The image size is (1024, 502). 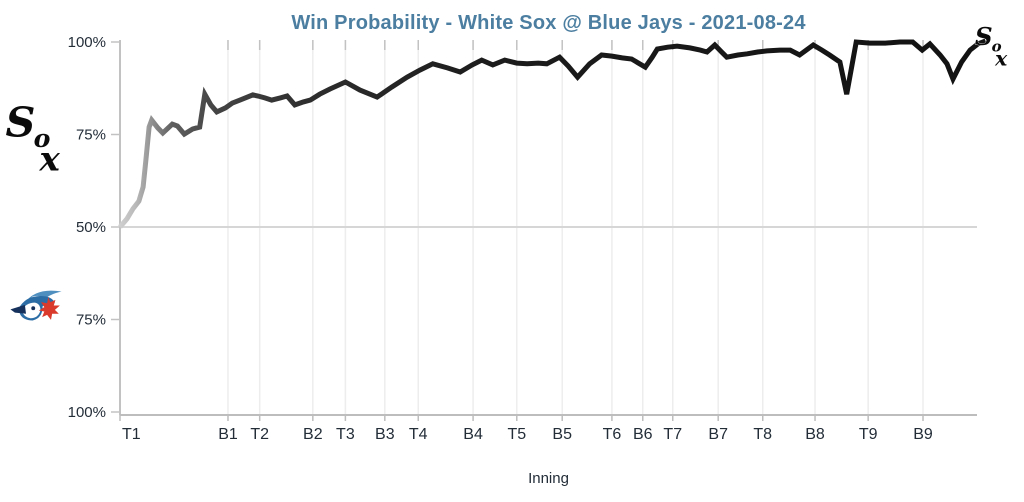 I want to click on x-tick-label: T7, so click(x=672, y=434).